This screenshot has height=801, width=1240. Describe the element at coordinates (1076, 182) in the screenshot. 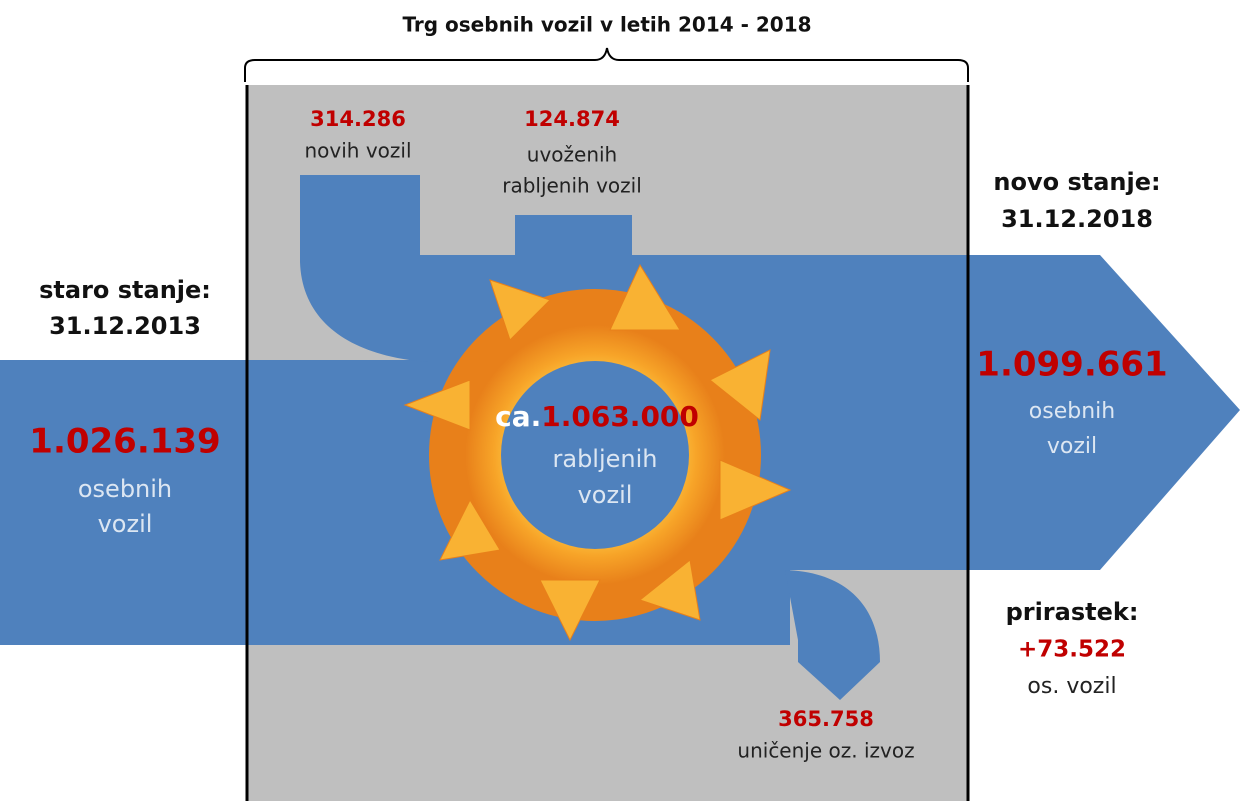

I see `new-label: novo stanje:` at that location.